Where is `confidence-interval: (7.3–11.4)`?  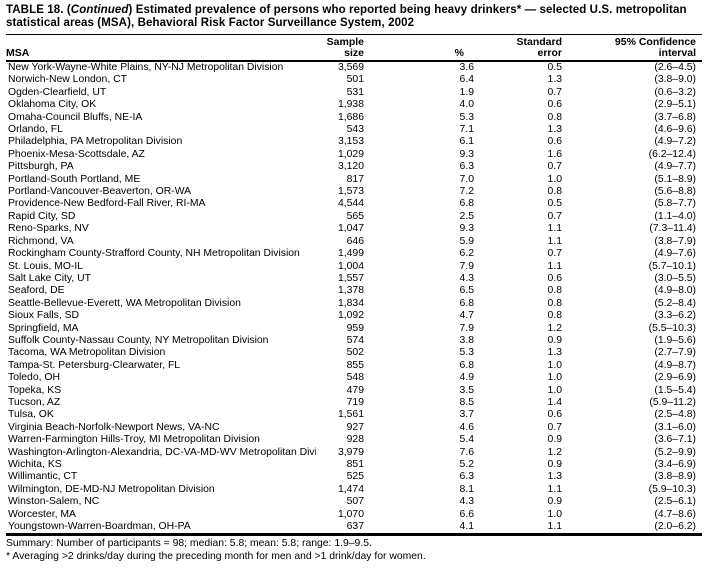 confidence-interval: (7.3–11.4) is located at coordinates (672, 229).